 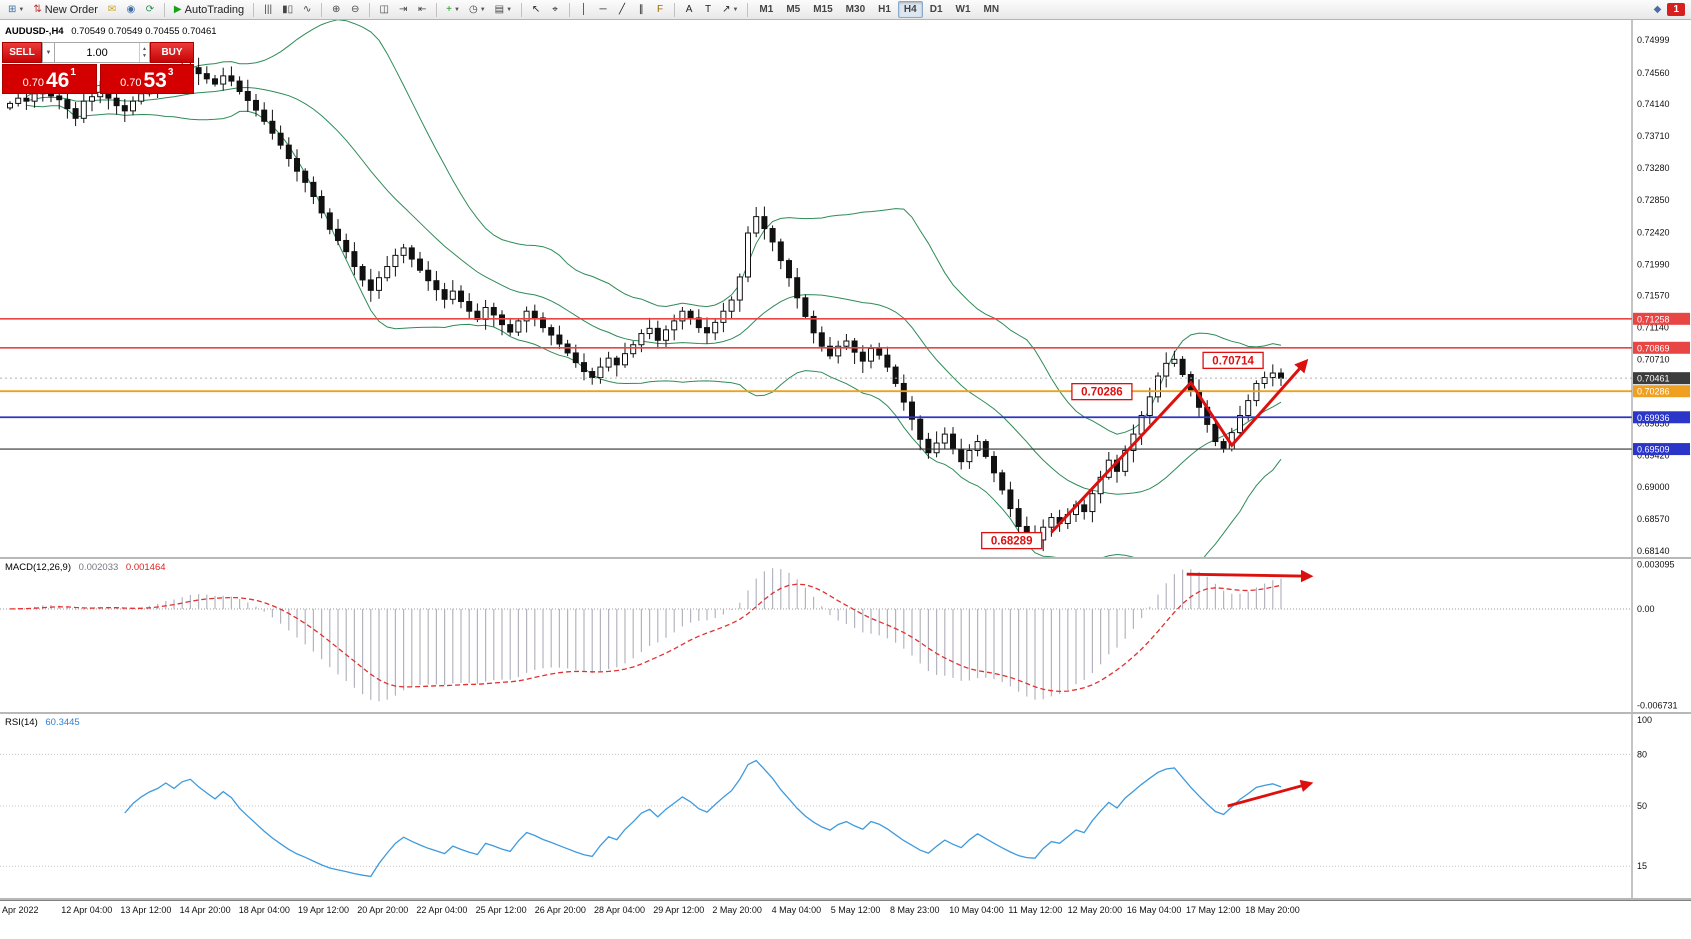 I want to click on svg-text: 0.71140, so click(x=1653, y=328).